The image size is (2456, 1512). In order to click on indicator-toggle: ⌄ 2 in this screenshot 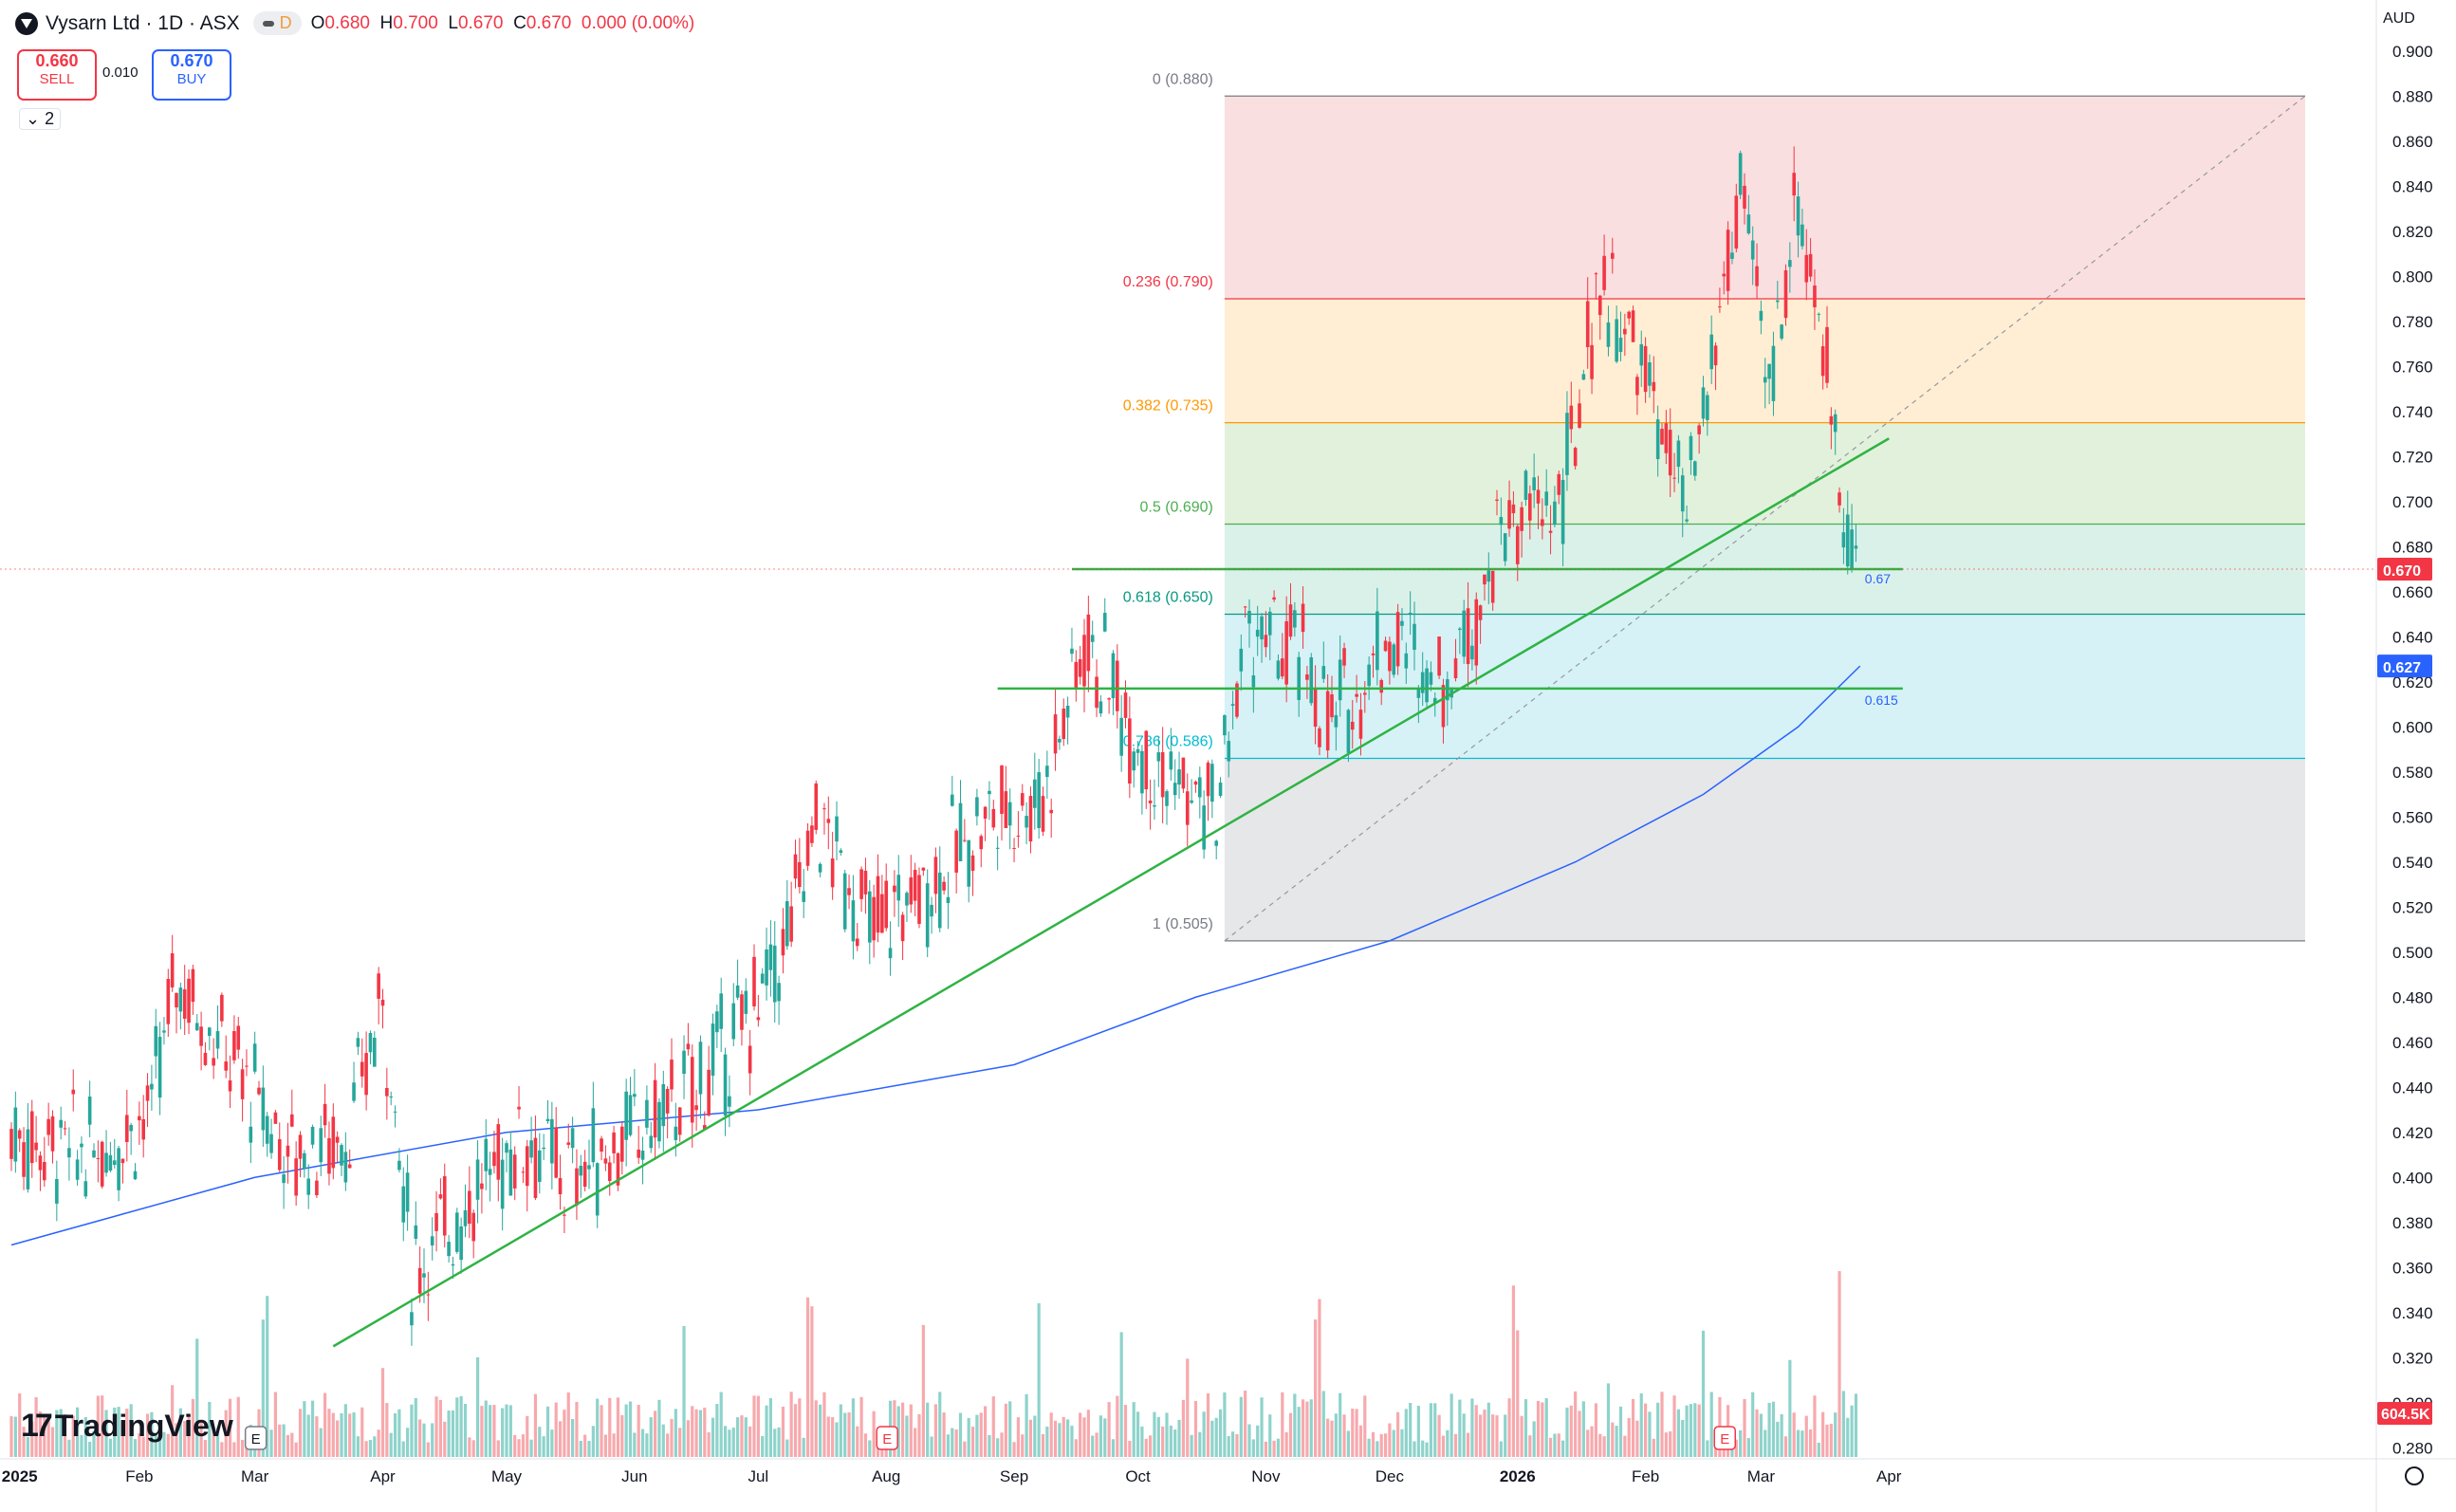, I will do `click(41, 119)`.